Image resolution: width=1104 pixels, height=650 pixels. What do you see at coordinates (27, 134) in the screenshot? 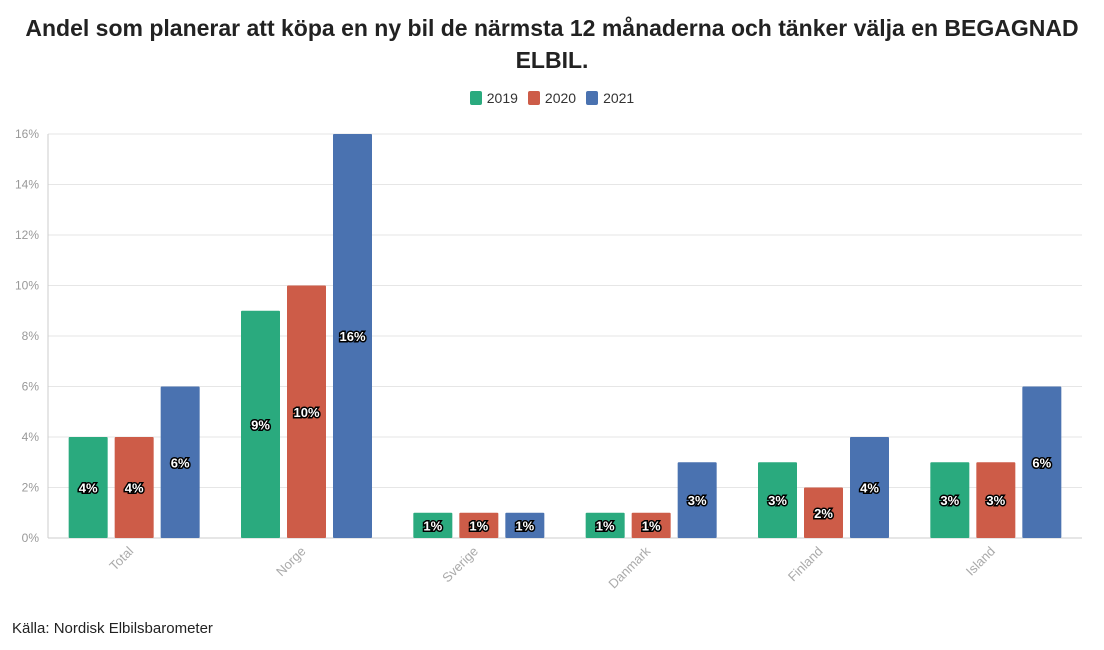
I see `y-tick-label: 16%` at bounding box center [27, 134].